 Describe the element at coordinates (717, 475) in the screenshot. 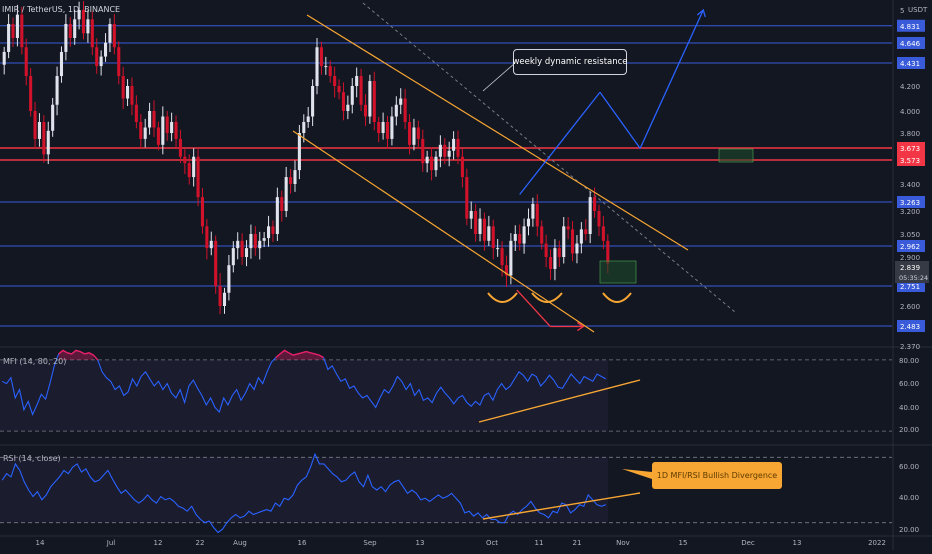

I see `divergence-note: 1D MFI/RSI Bullish Divergence` at that location.